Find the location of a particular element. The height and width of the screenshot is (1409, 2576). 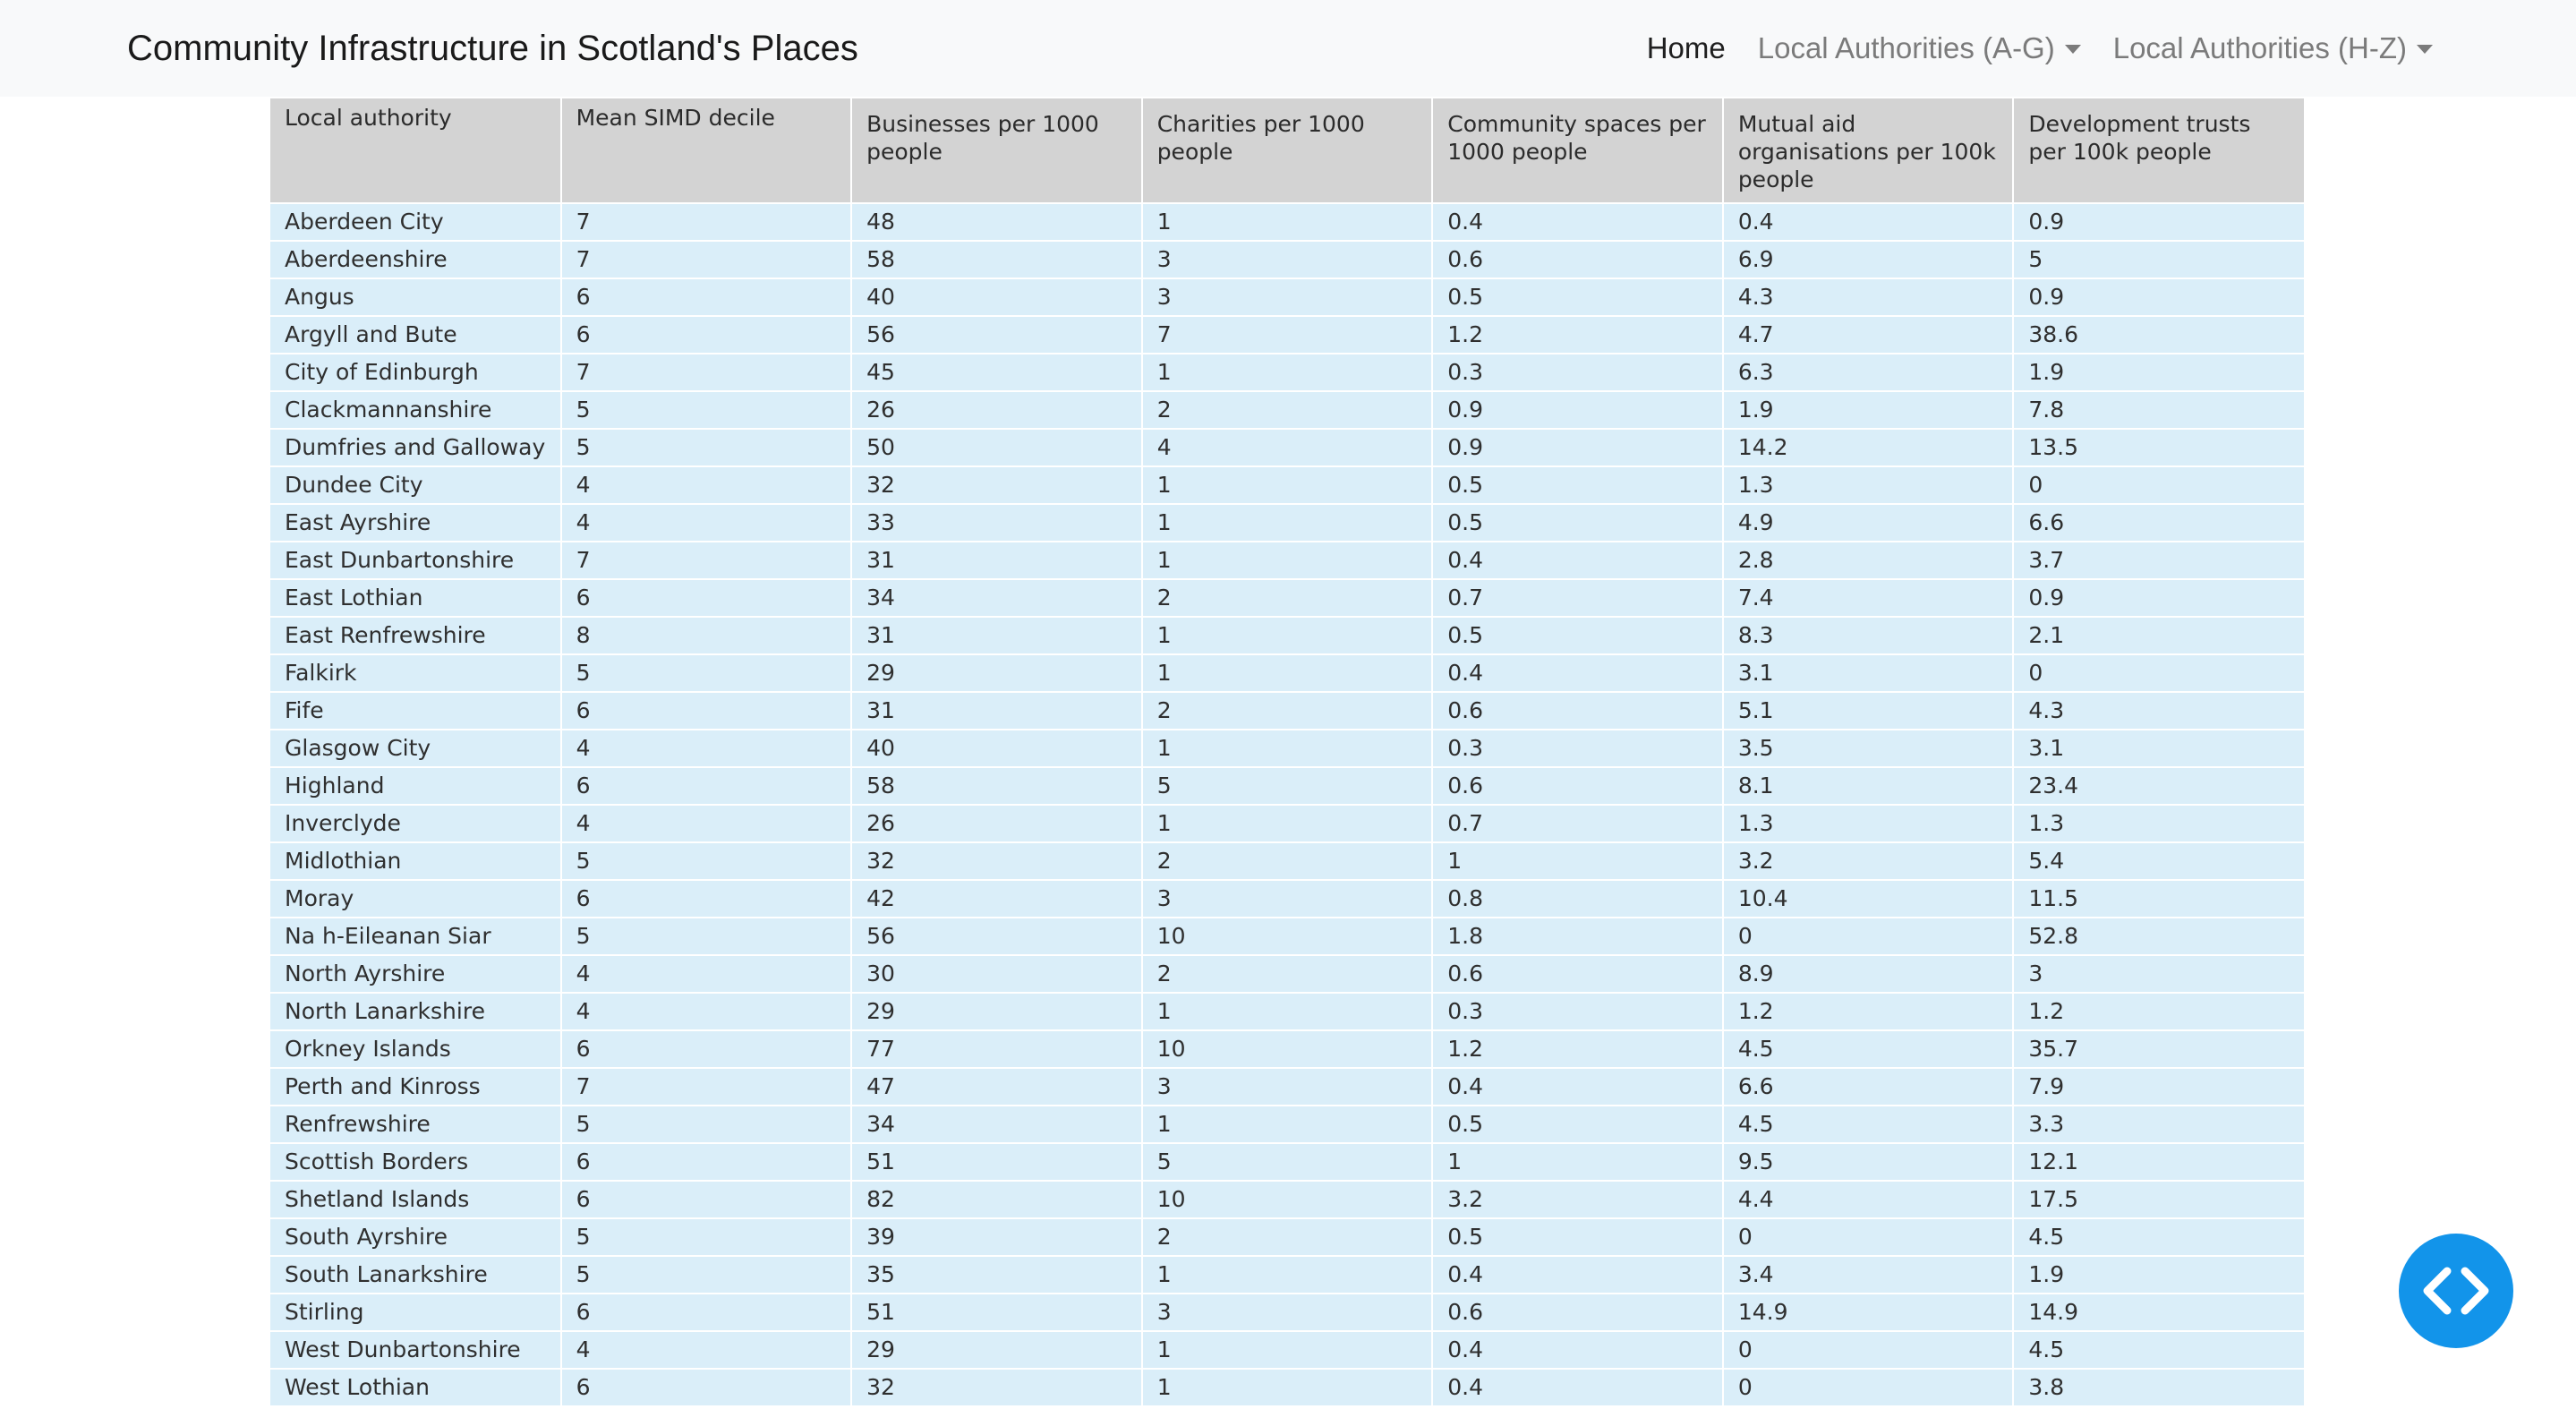

table-cell: 3.4 is located at coordinates (1868, 1275).